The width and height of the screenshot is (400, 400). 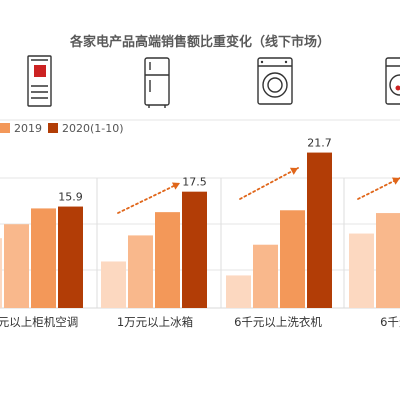 I want to click on refrigerator-icon, so click(x=157, y=82).